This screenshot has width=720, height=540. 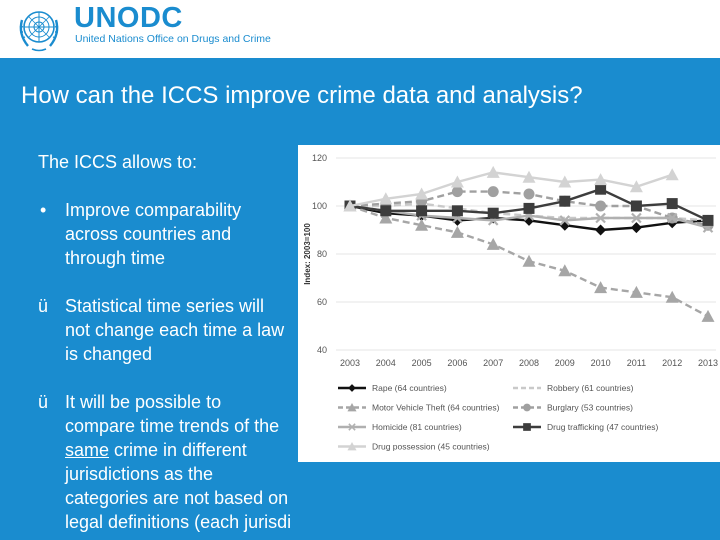 I want to click on x-tick-label: 2008, so click(x=529, y=363).